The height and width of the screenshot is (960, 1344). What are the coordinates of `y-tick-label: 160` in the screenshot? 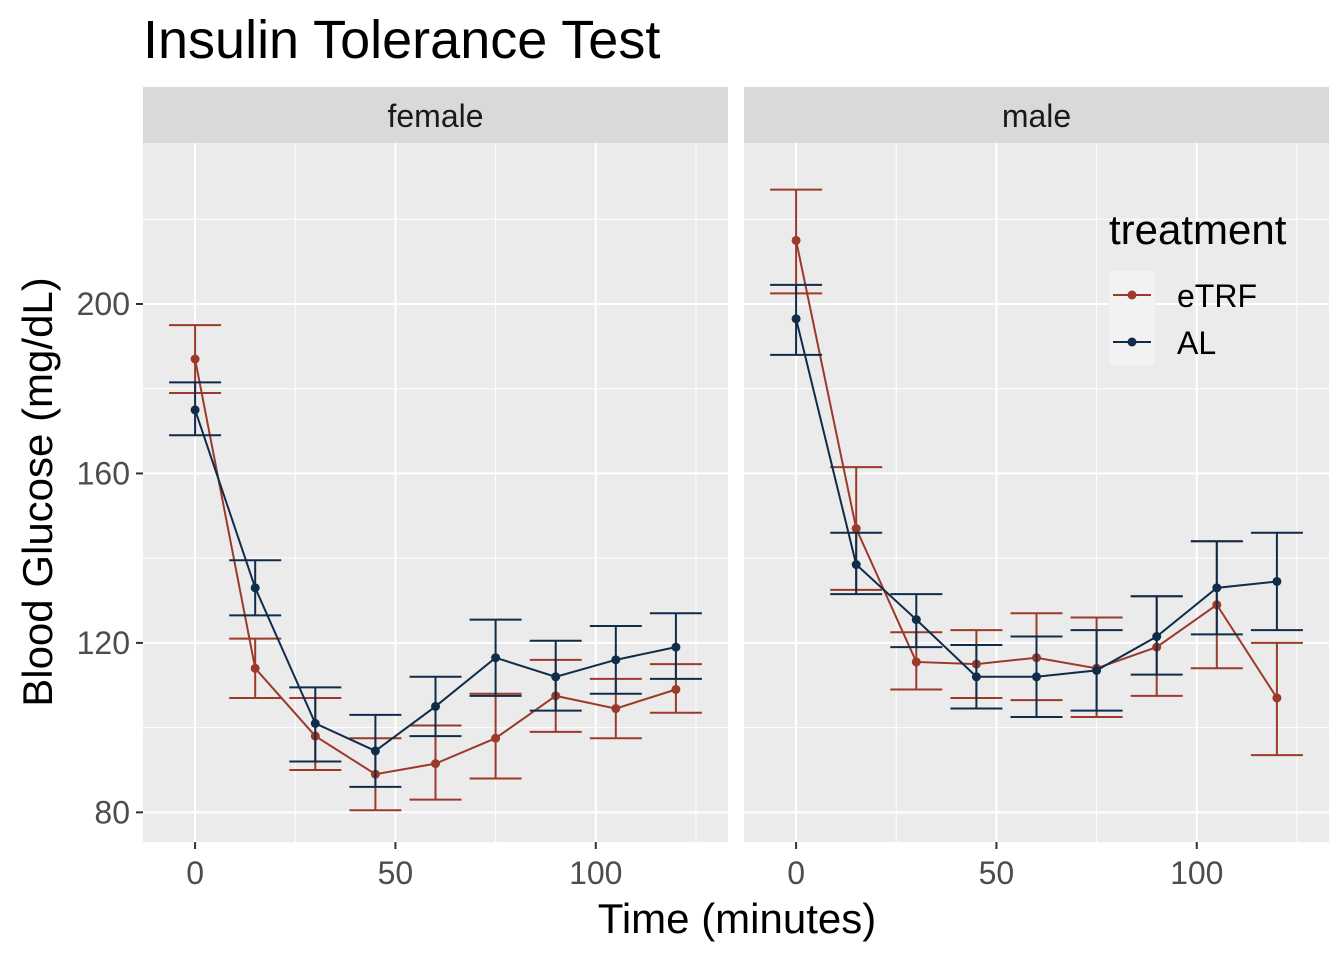 It's located at (103, 473).